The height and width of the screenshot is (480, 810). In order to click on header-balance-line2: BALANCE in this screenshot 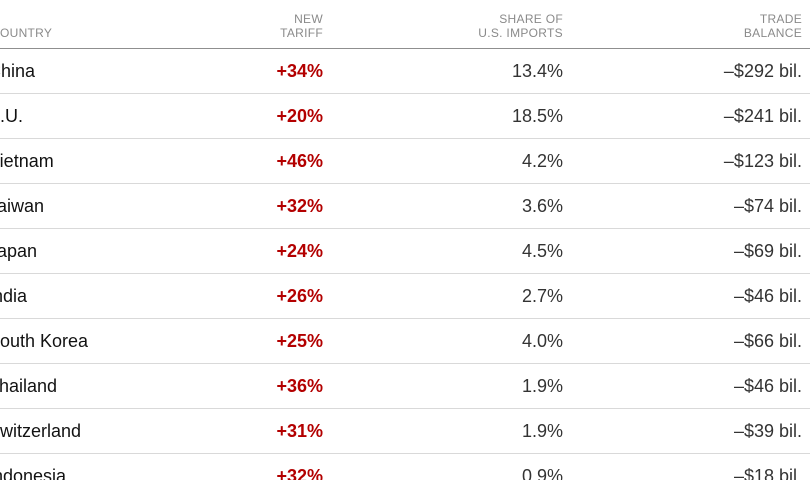, I will do `click(772, 33)`.